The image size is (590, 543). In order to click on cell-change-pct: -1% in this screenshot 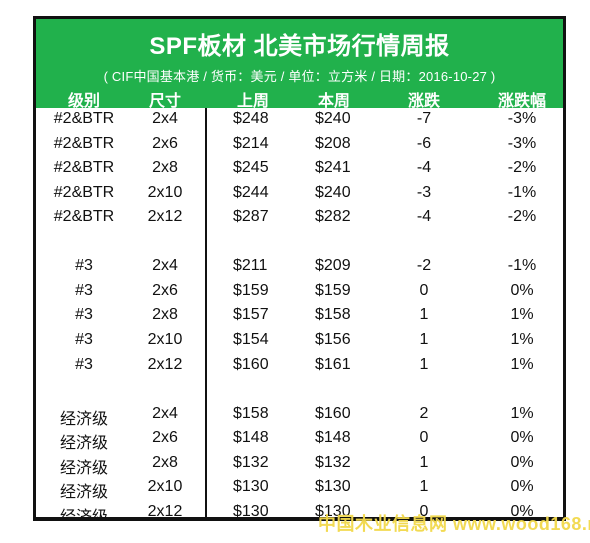, I will do `click(522, 266)`.